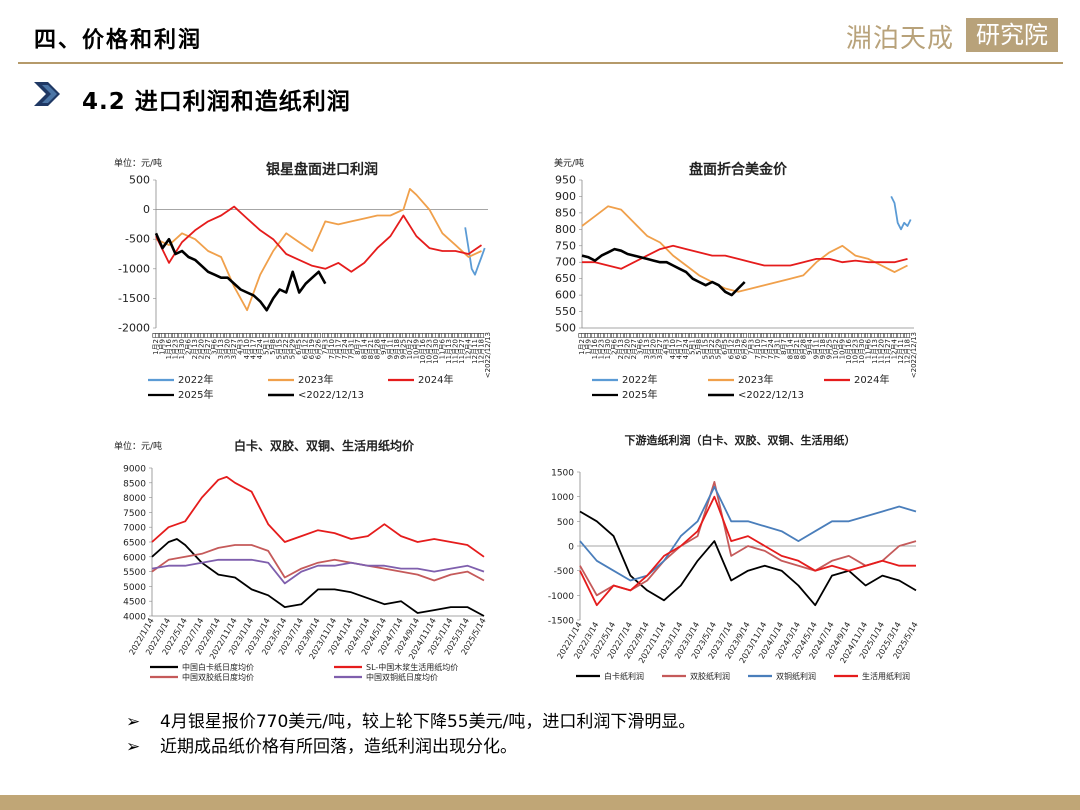 The width and height of the screenshot is (1080, 810). What do you see at coordinates (218, 677) in the screenshot?
I see `legend-label: 中国双胶纸日度均价` at bounding box center [218, 677].